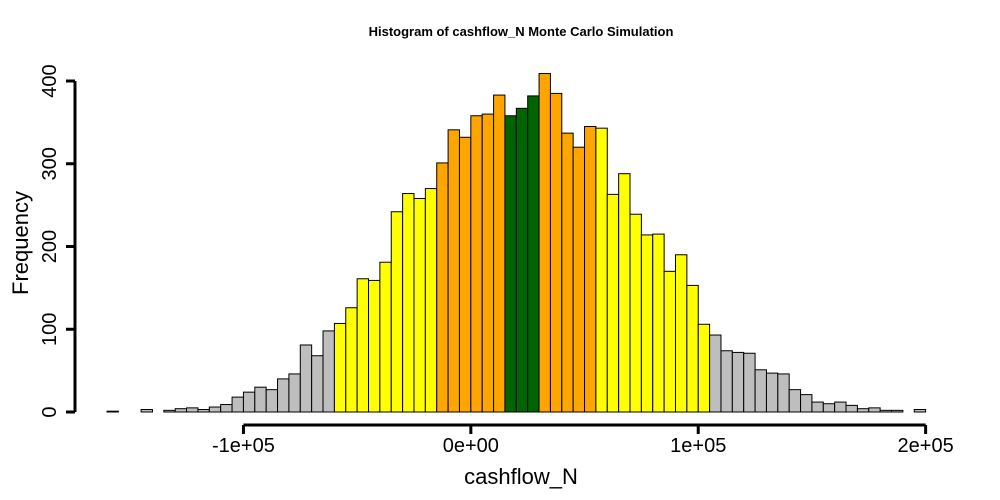 The image size is (1000, 500). I want to click on y-tick-label: 100, so click(50, 329).